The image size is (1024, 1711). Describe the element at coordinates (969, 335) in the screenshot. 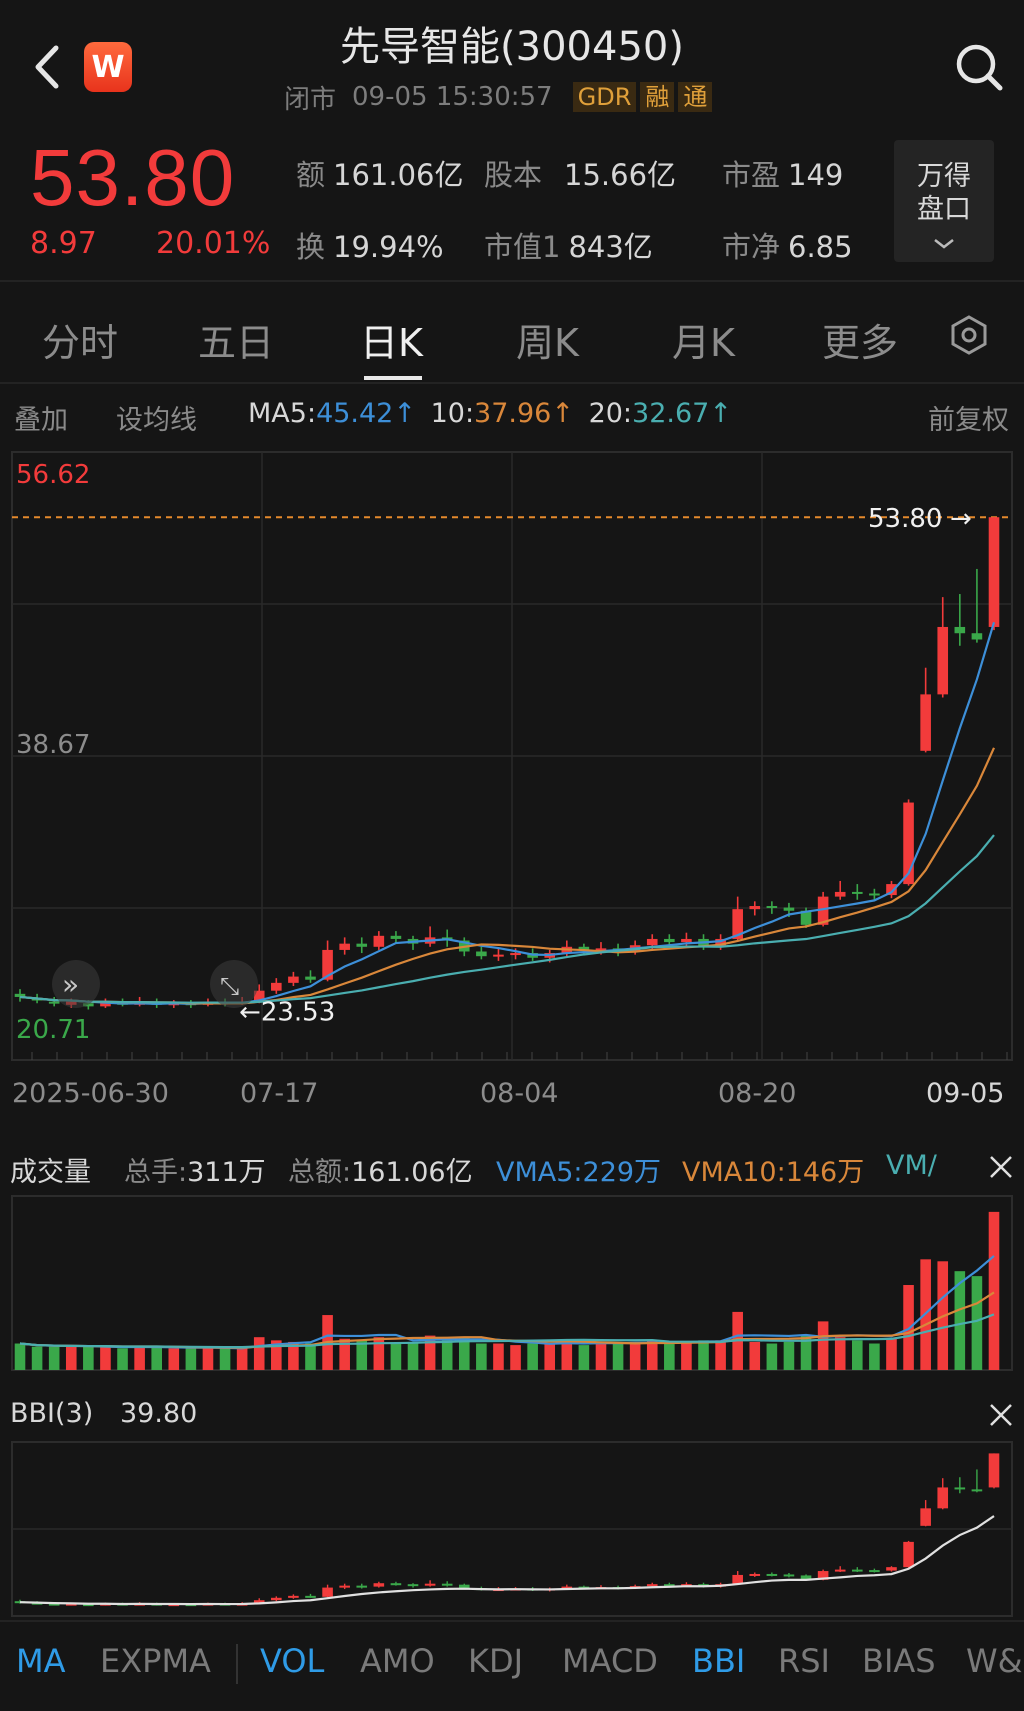

I see `settings-icon` at that location.